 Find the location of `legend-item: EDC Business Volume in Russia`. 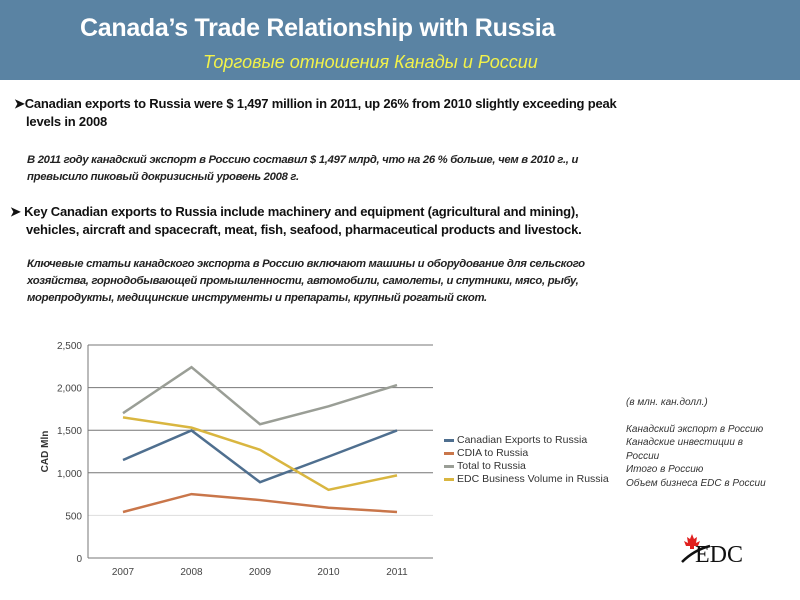

legend-item: EDC Business Volume in Russia is located at coordinates (526, 479).